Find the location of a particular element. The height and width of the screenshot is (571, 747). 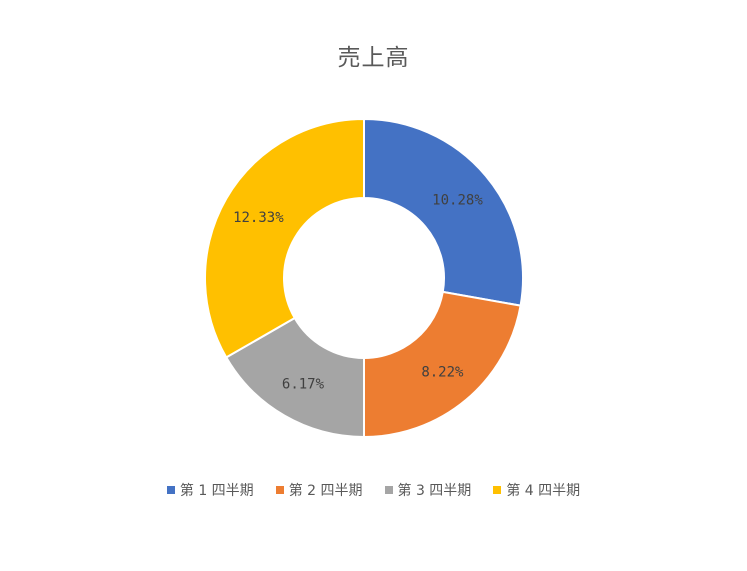

legend-item-4: 第 4 四半期 is located at coordinates (536, 490).